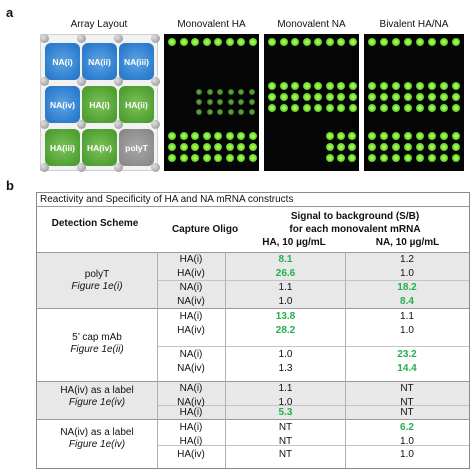  I want to click on ha-value-cell: 28.2, so click(285, 330).